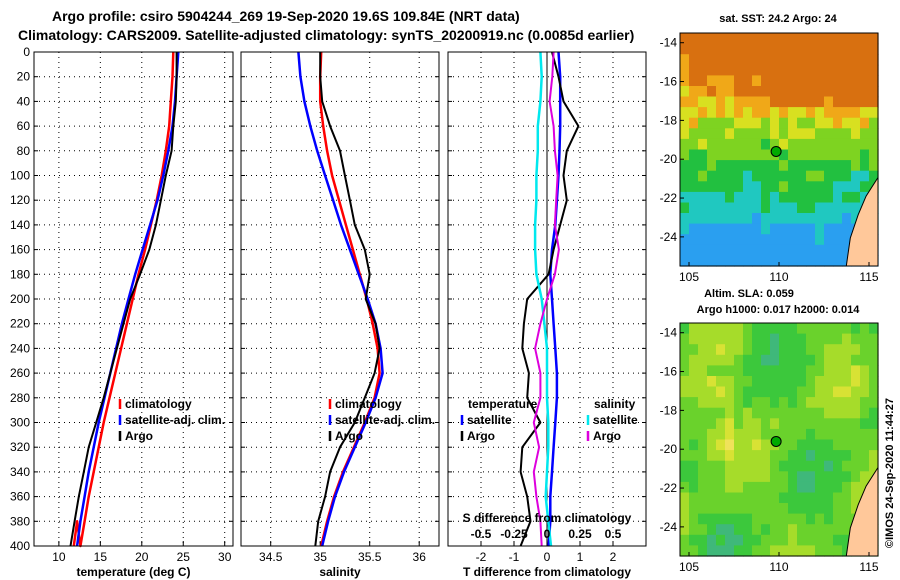  I want to click on map-y-tick-label: -18, so click(669, 120).